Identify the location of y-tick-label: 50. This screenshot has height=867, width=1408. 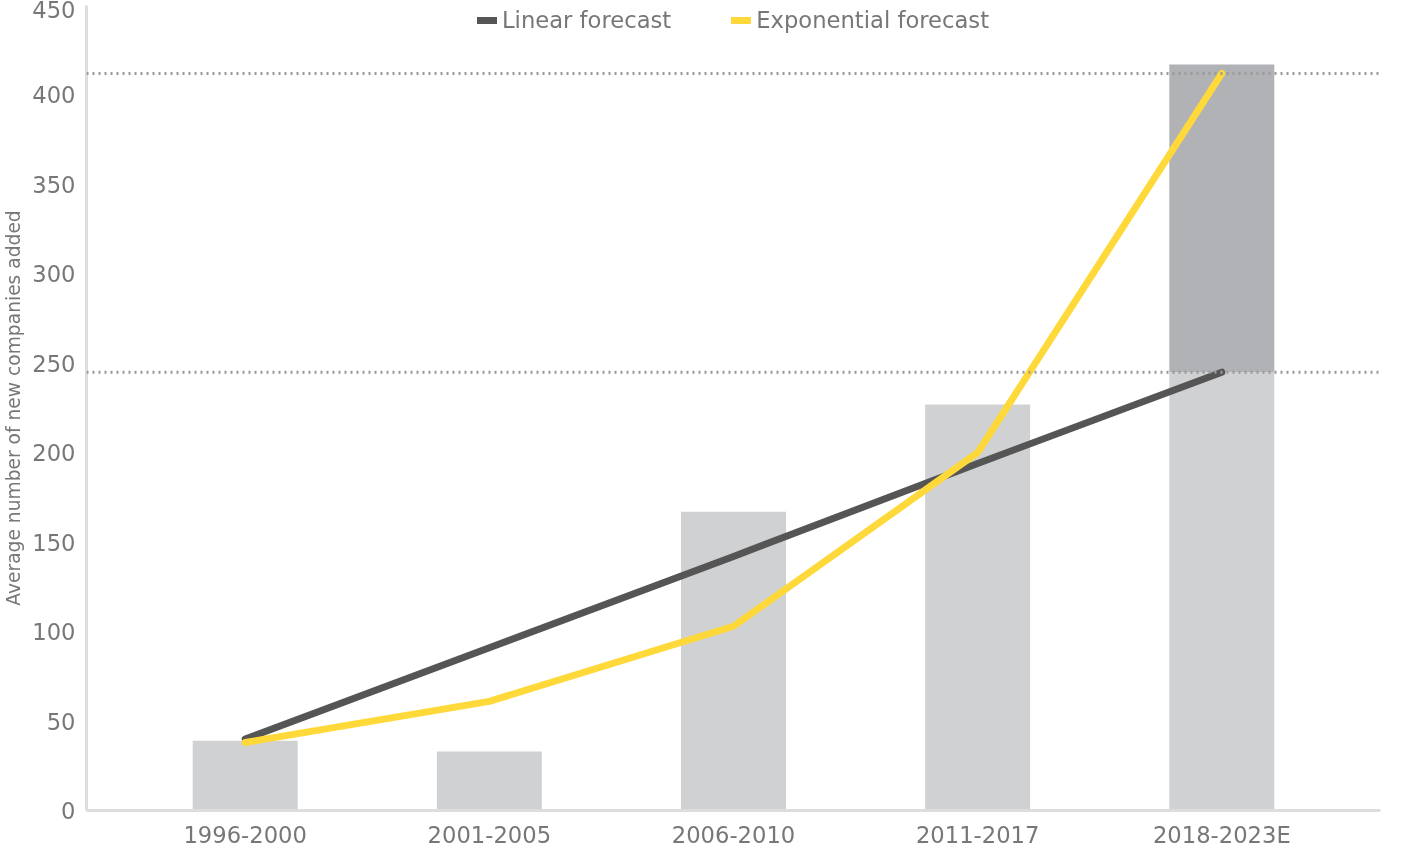
(61, 721).